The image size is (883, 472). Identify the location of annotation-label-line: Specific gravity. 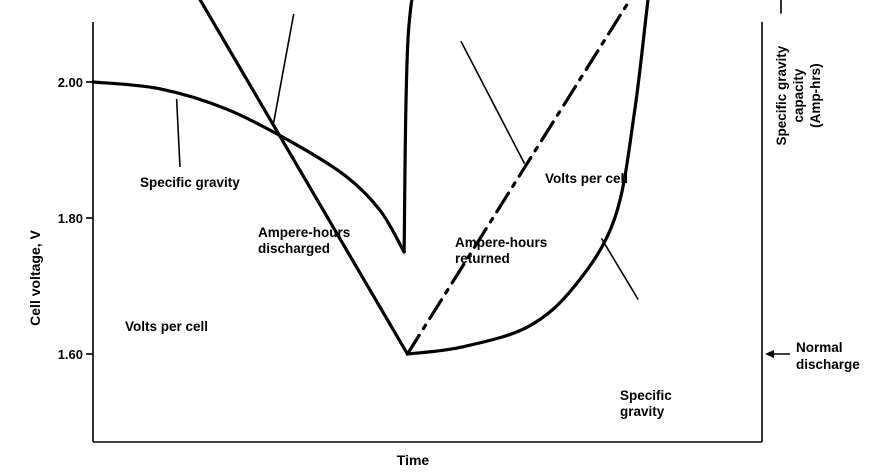
(190, 182).